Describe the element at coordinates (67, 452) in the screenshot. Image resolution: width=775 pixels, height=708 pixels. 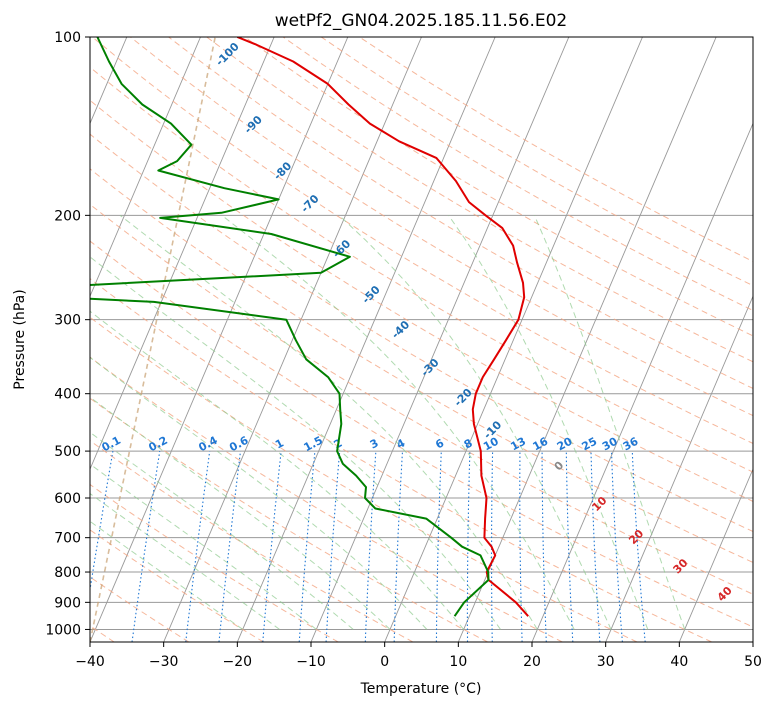
I see `y-tick-label: 500` at that location.